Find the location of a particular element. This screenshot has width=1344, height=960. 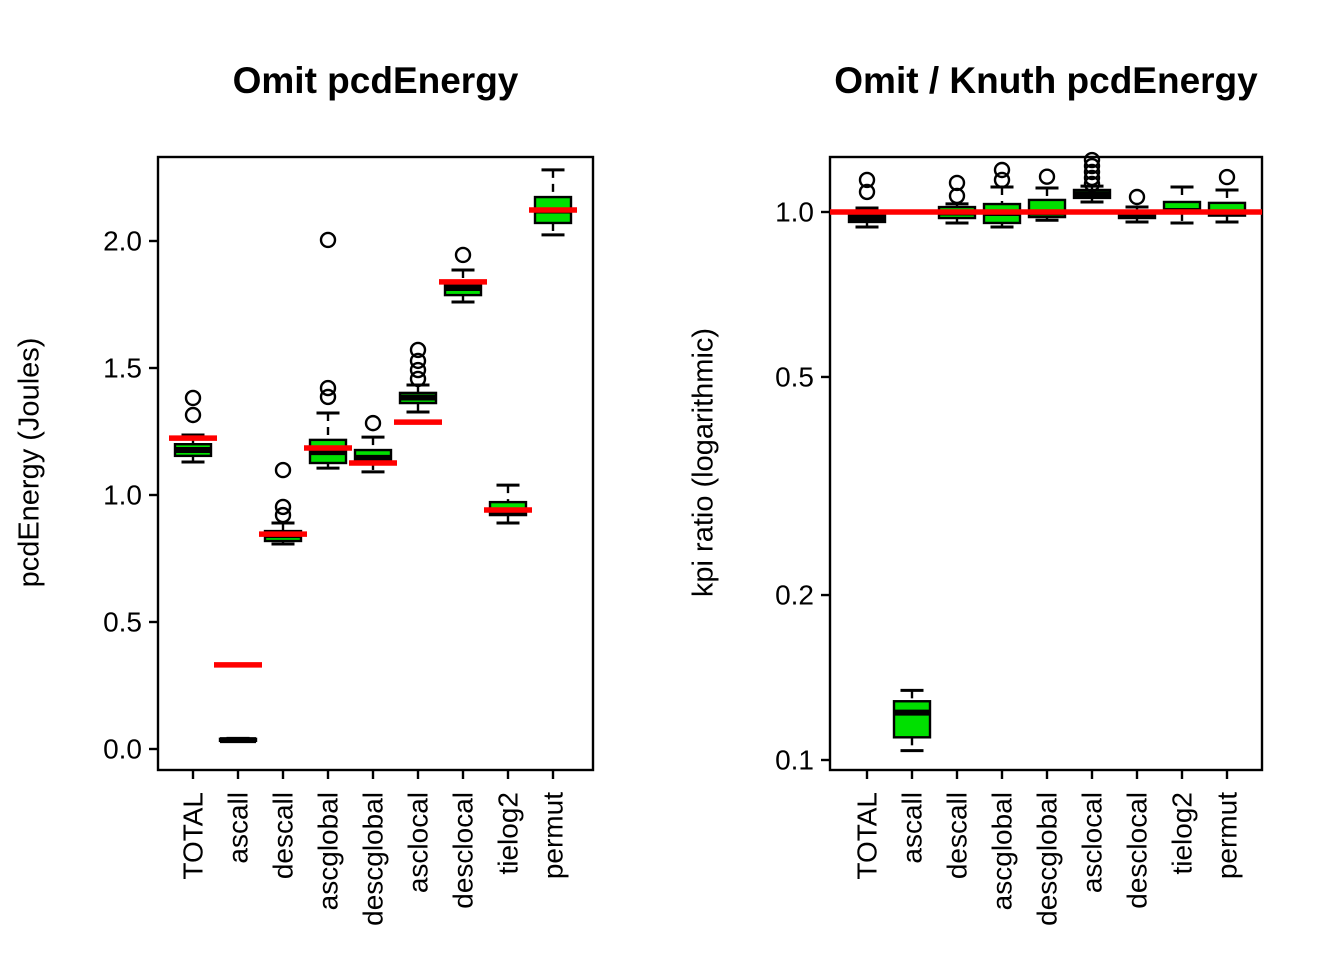

y-axis-tick-label: 0.0 is located at coordinates (122, 749).